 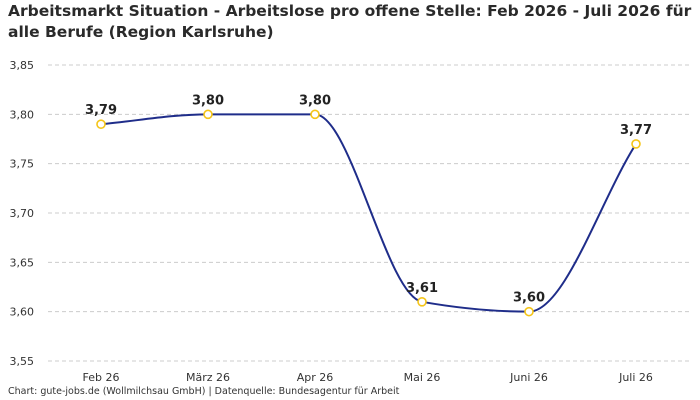 What do you see at coordinates (22, 312) in the screenshot?
I see `y-tick-label: 3,60` at bounding box center [22, 312].